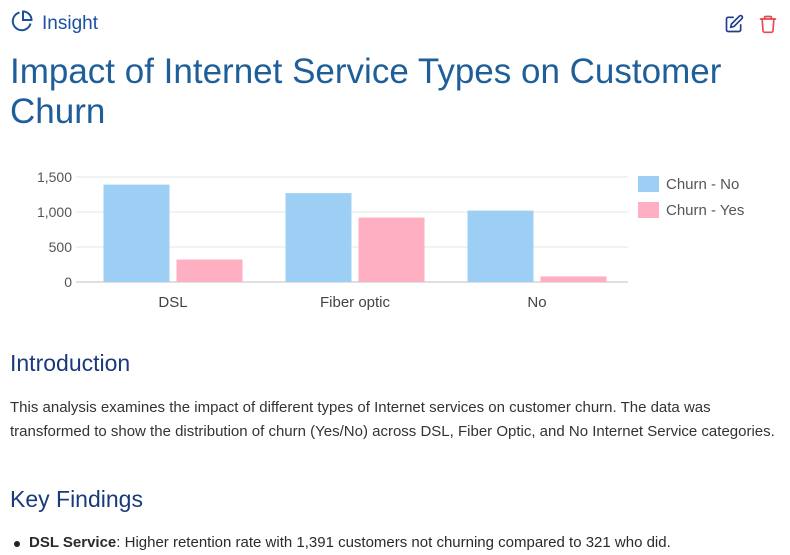 This screenshot has height=555, width=790. I want to click on legend-label: Churn - Yes, so click(705, 210).